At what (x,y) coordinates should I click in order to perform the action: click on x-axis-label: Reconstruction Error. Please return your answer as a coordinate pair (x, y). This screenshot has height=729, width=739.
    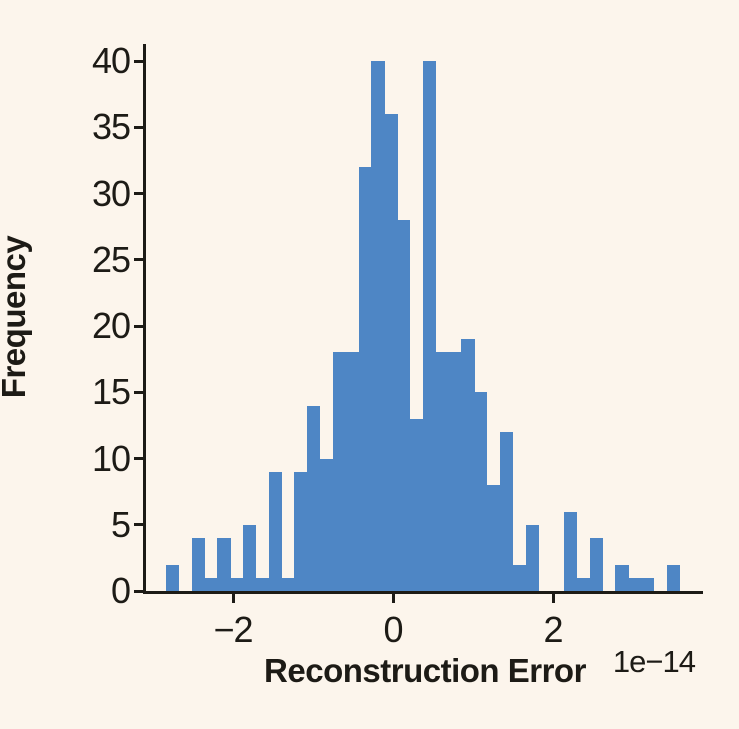
    Looking at the image, I should click on (425, 670).